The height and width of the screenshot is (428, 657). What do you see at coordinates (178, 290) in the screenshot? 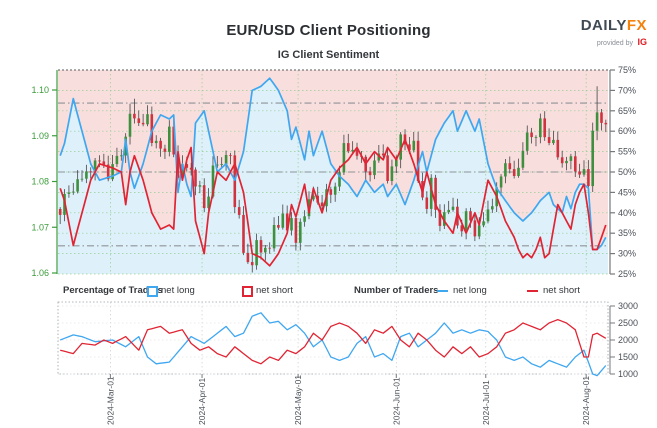
I see `legend-pct-net-long-label: net long` at bounding box center [178, 290].